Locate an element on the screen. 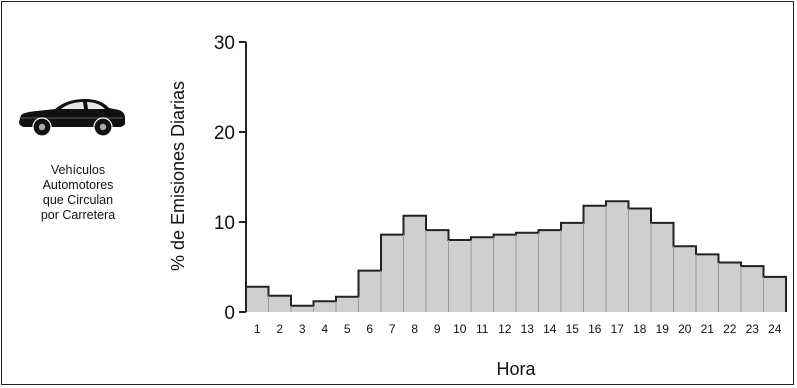  x-tick-label: 24 is located at coordinates (775, 329).